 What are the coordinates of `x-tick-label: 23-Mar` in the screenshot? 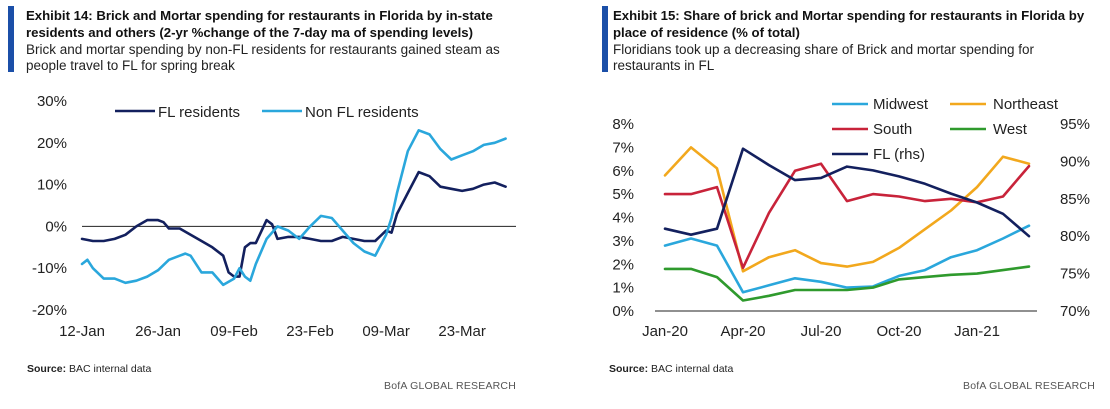 It's located at (462, 331).